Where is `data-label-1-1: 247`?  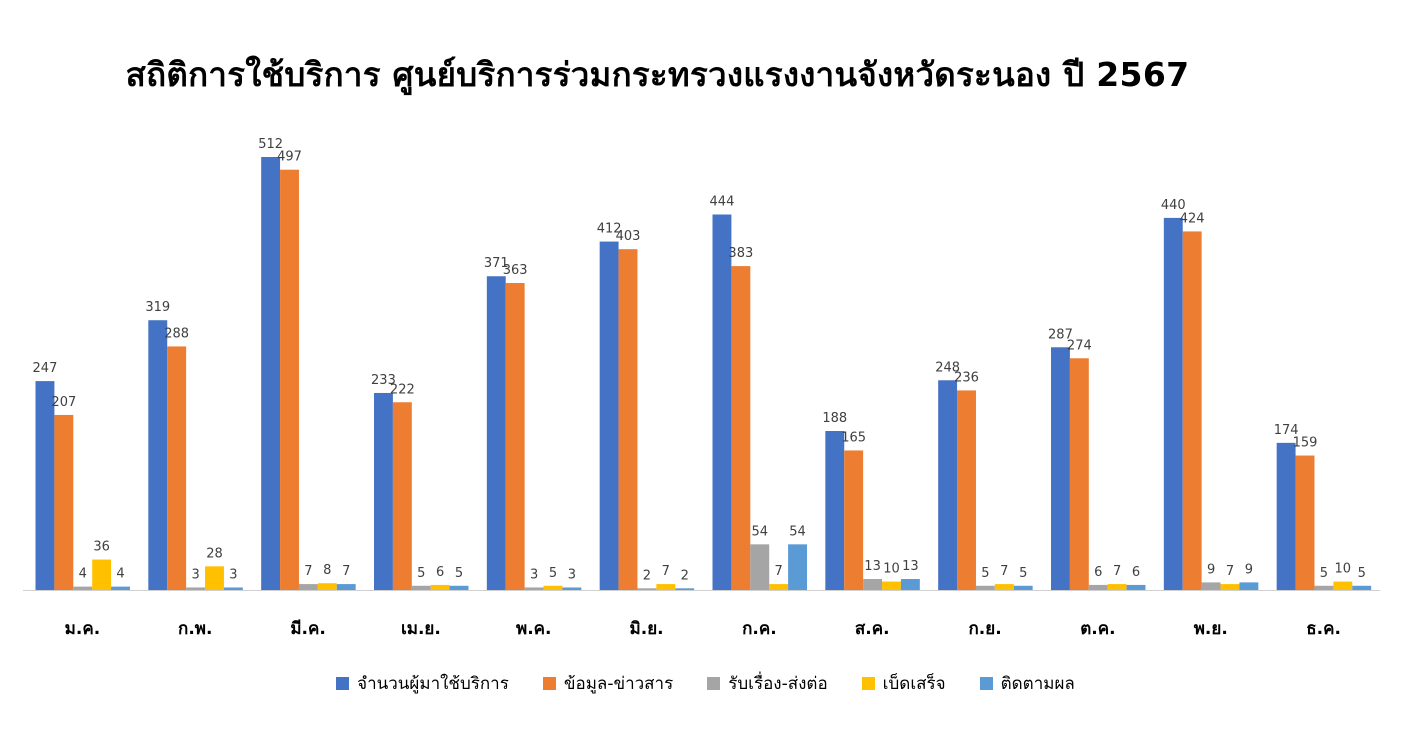 data-label-1-1: 247 is located at coordinates (45, 368).